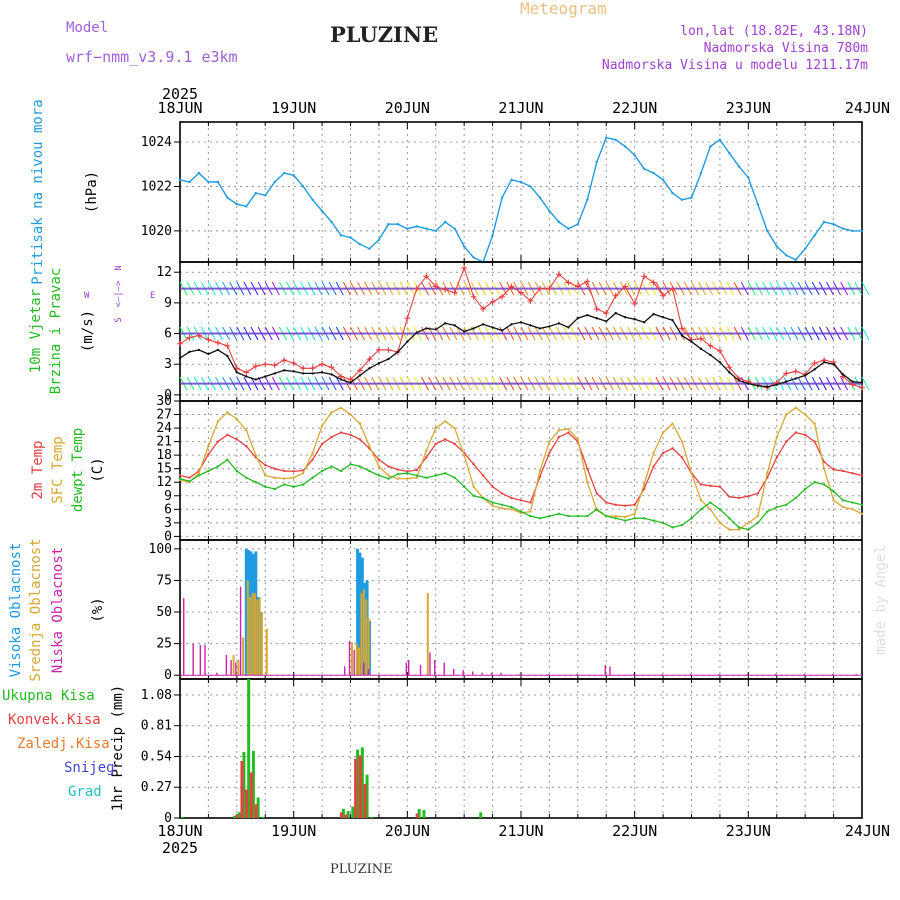 The height and width of the screenshot is (900, 900). What do you see at coordinates (168, 818) in the screenshot?
I see `y-tick-label: 0` at bounding box center [168, 818].